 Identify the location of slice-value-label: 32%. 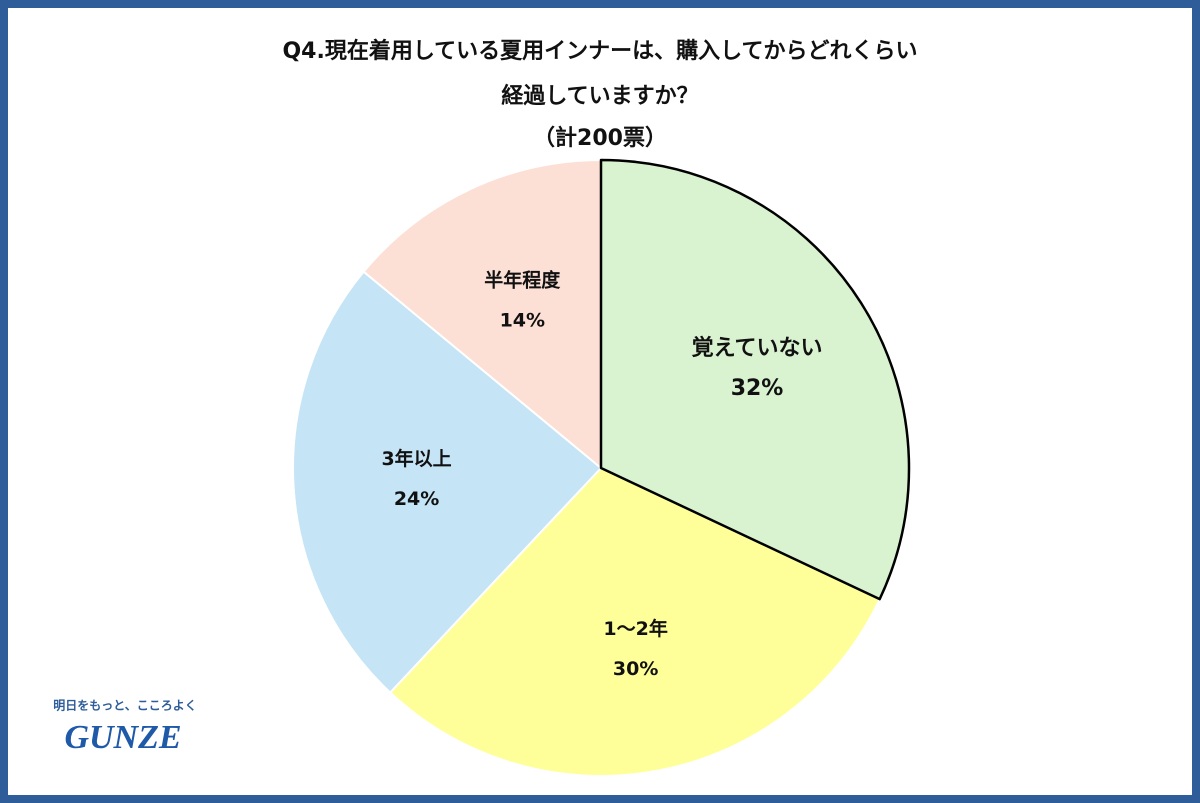
(757, 388).